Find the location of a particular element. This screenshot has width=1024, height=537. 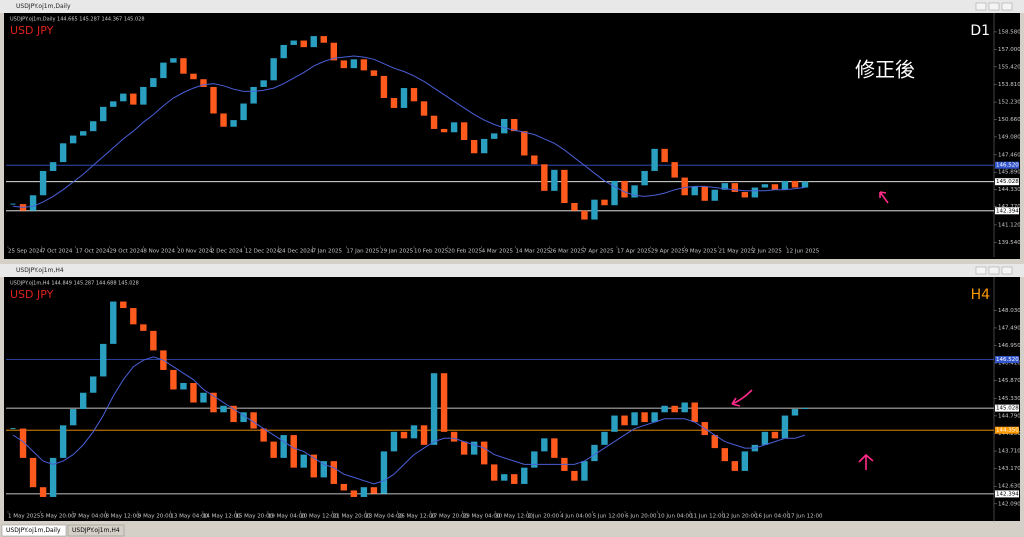

window-title-bar is located at coordinates (512, 6).